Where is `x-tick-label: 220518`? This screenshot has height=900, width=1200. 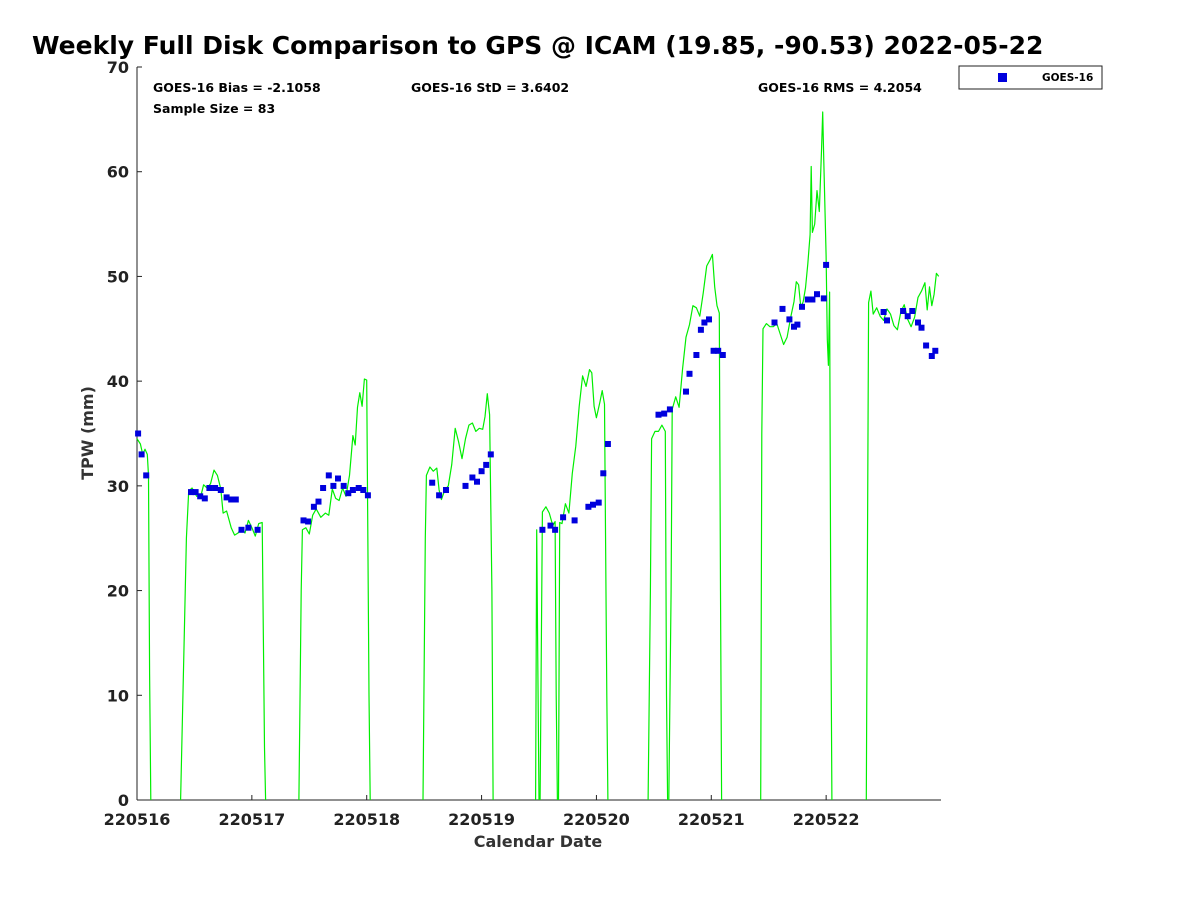
x-tick-label: 220518 is located at coordinates (366, 819).